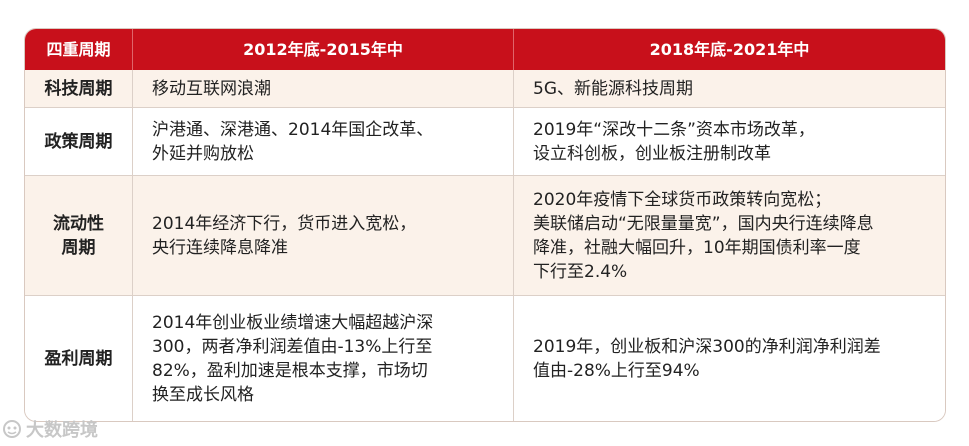 The height and width of the screenshot is (446, 969). What do you see at coordinates (62, 430) in the screenshot?
I see `watermark-text: 大数跨境` at bounding box center [62, 430].